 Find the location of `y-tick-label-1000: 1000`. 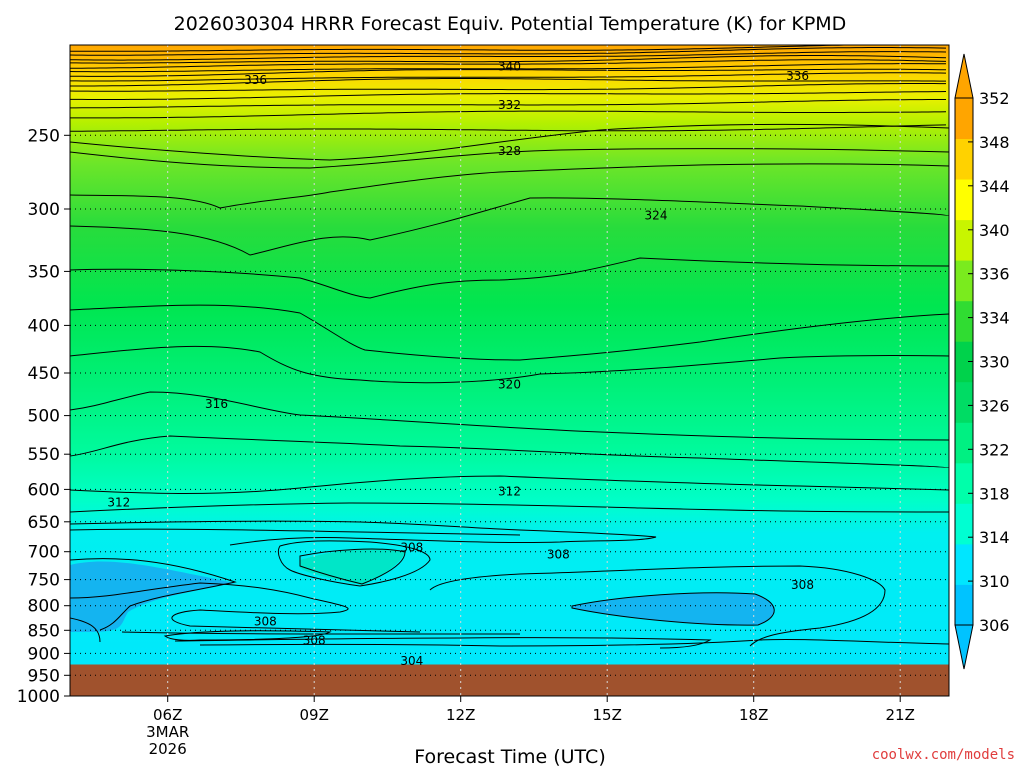

y-tick-label-1000: 1000 is located at coordinates (38, 697).